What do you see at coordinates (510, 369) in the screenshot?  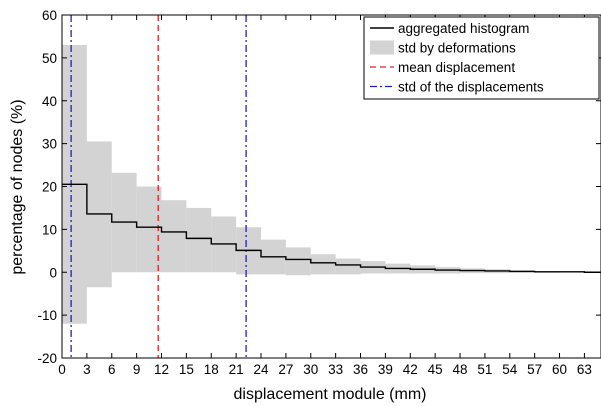 I see `x-tick-label: 54` at bounding box center [510, 369].